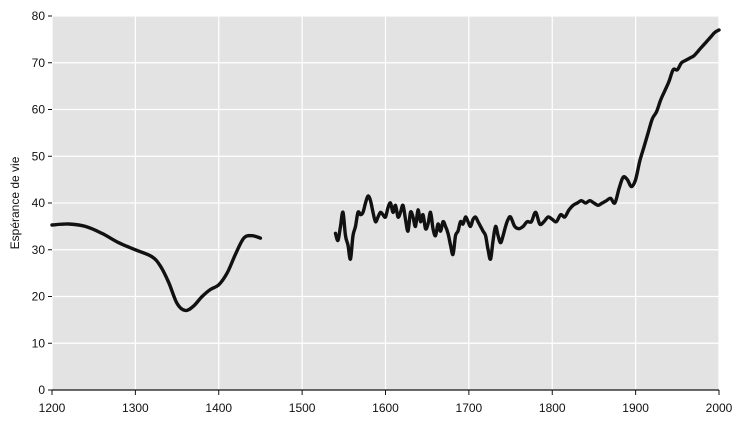 Image resolution: width=740 pixels, height=425 pixels. I want to click on y-tick-label-8: 80, so click(39, 16).